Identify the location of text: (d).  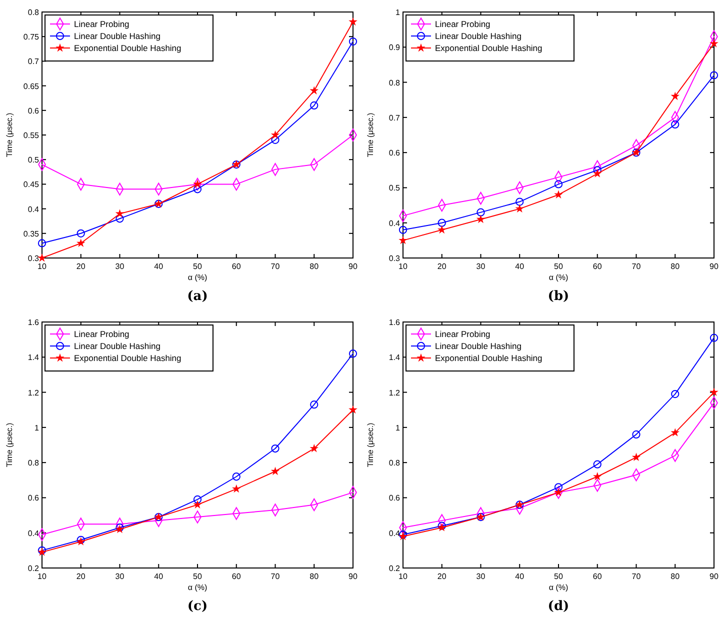
(559, 606).